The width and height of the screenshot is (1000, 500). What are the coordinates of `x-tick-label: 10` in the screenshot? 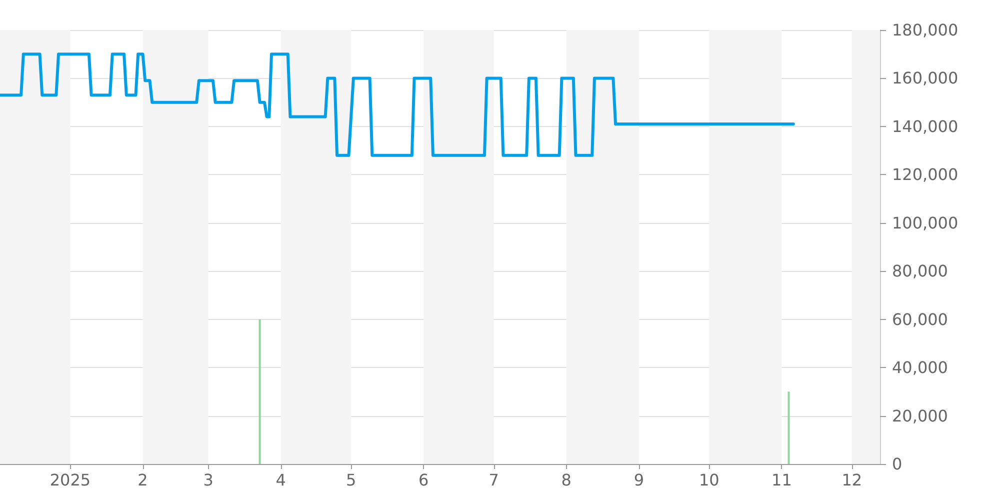 It's located at (709, 480).